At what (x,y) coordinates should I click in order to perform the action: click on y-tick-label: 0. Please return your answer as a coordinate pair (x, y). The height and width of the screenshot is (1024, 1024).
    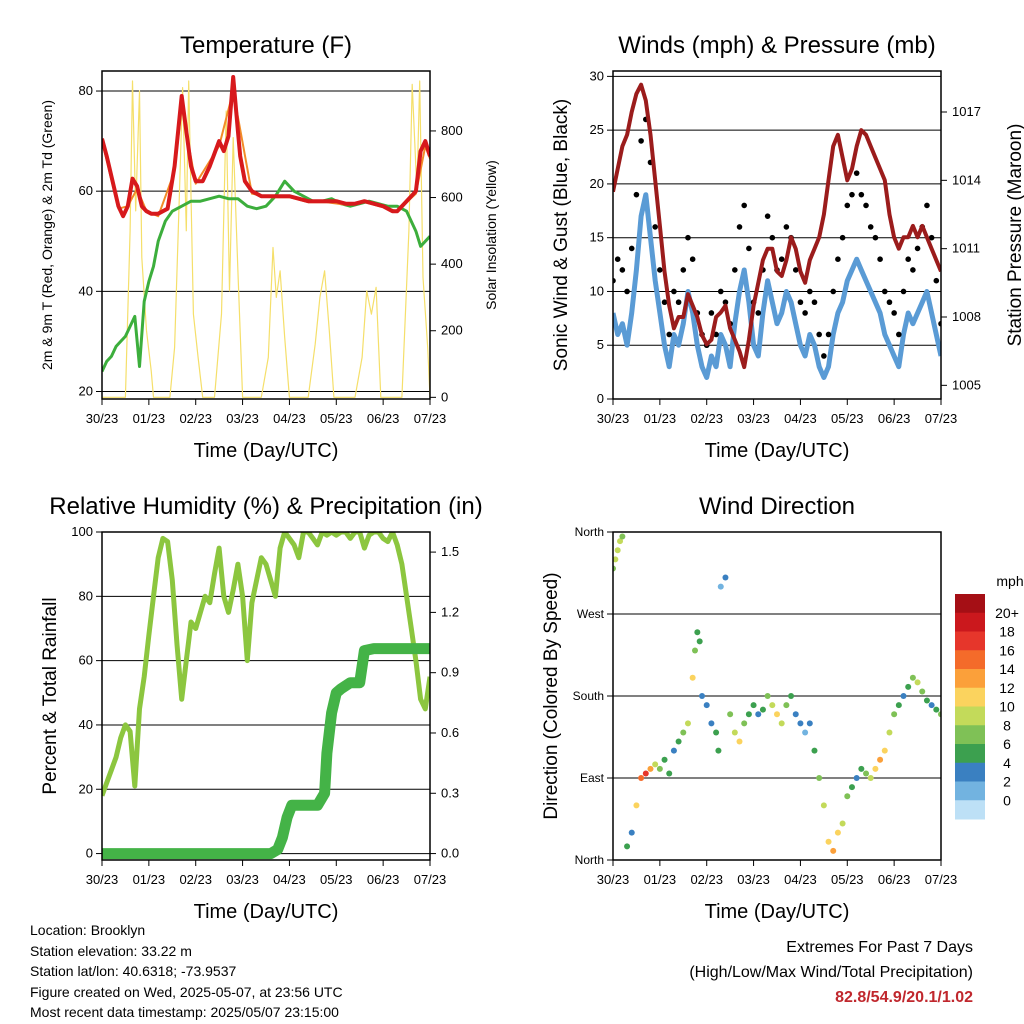
    Looking at the image, I should click on (89, 853).